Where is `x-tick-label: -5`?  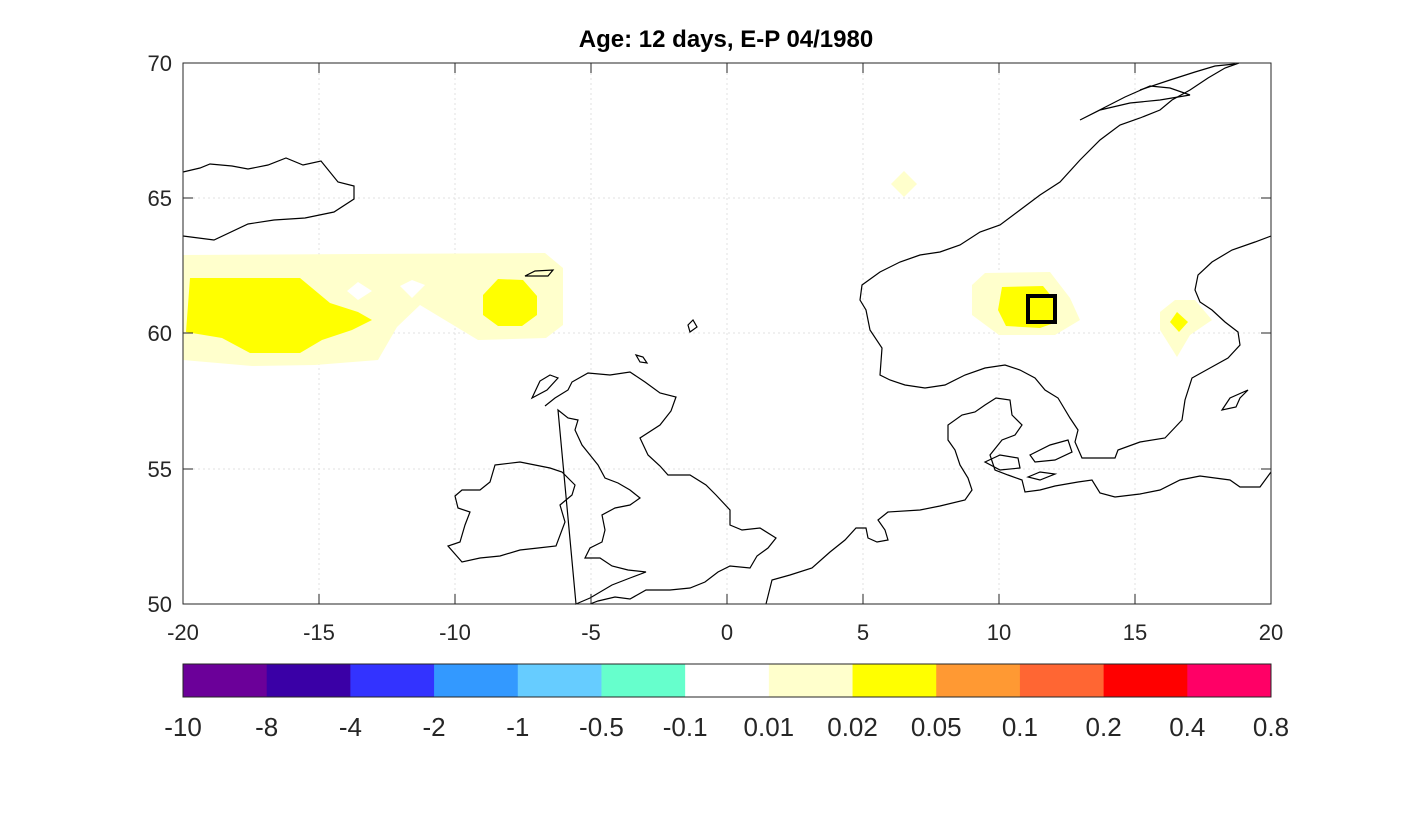
x-tick-label: -5 is located at coordinates (591, 632).